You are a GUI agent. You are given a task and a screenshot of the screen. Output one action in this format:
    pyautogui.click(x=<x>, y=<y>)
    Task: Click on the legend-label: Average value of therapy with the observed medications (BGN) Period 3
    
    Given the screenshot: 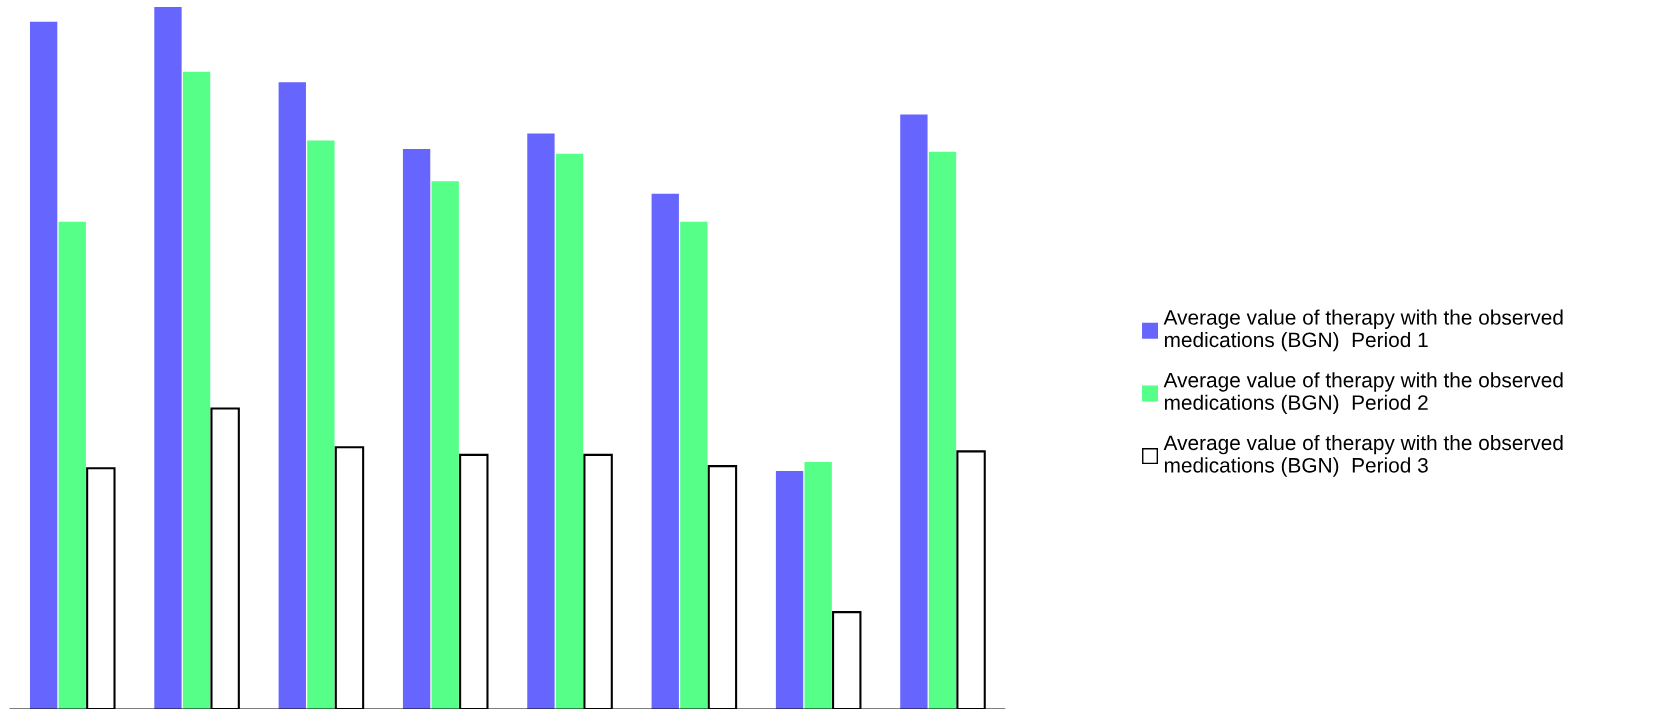 What is the action you would take?
    pyautogui.click(x=1363, y=455)
    